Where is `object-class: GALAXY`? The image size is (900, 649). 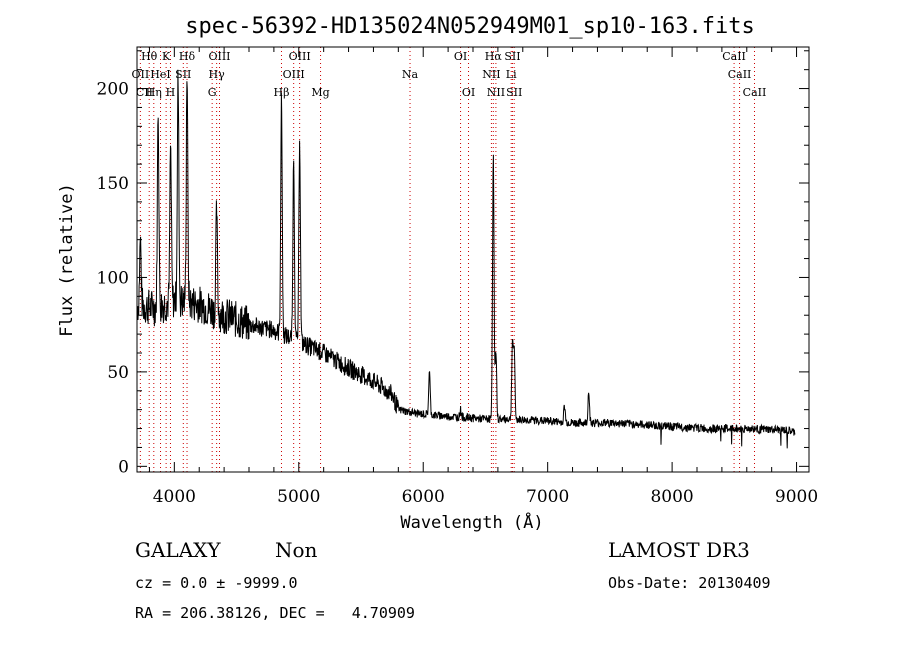 object-class: GALAXY is located at coordinates (178, 550).